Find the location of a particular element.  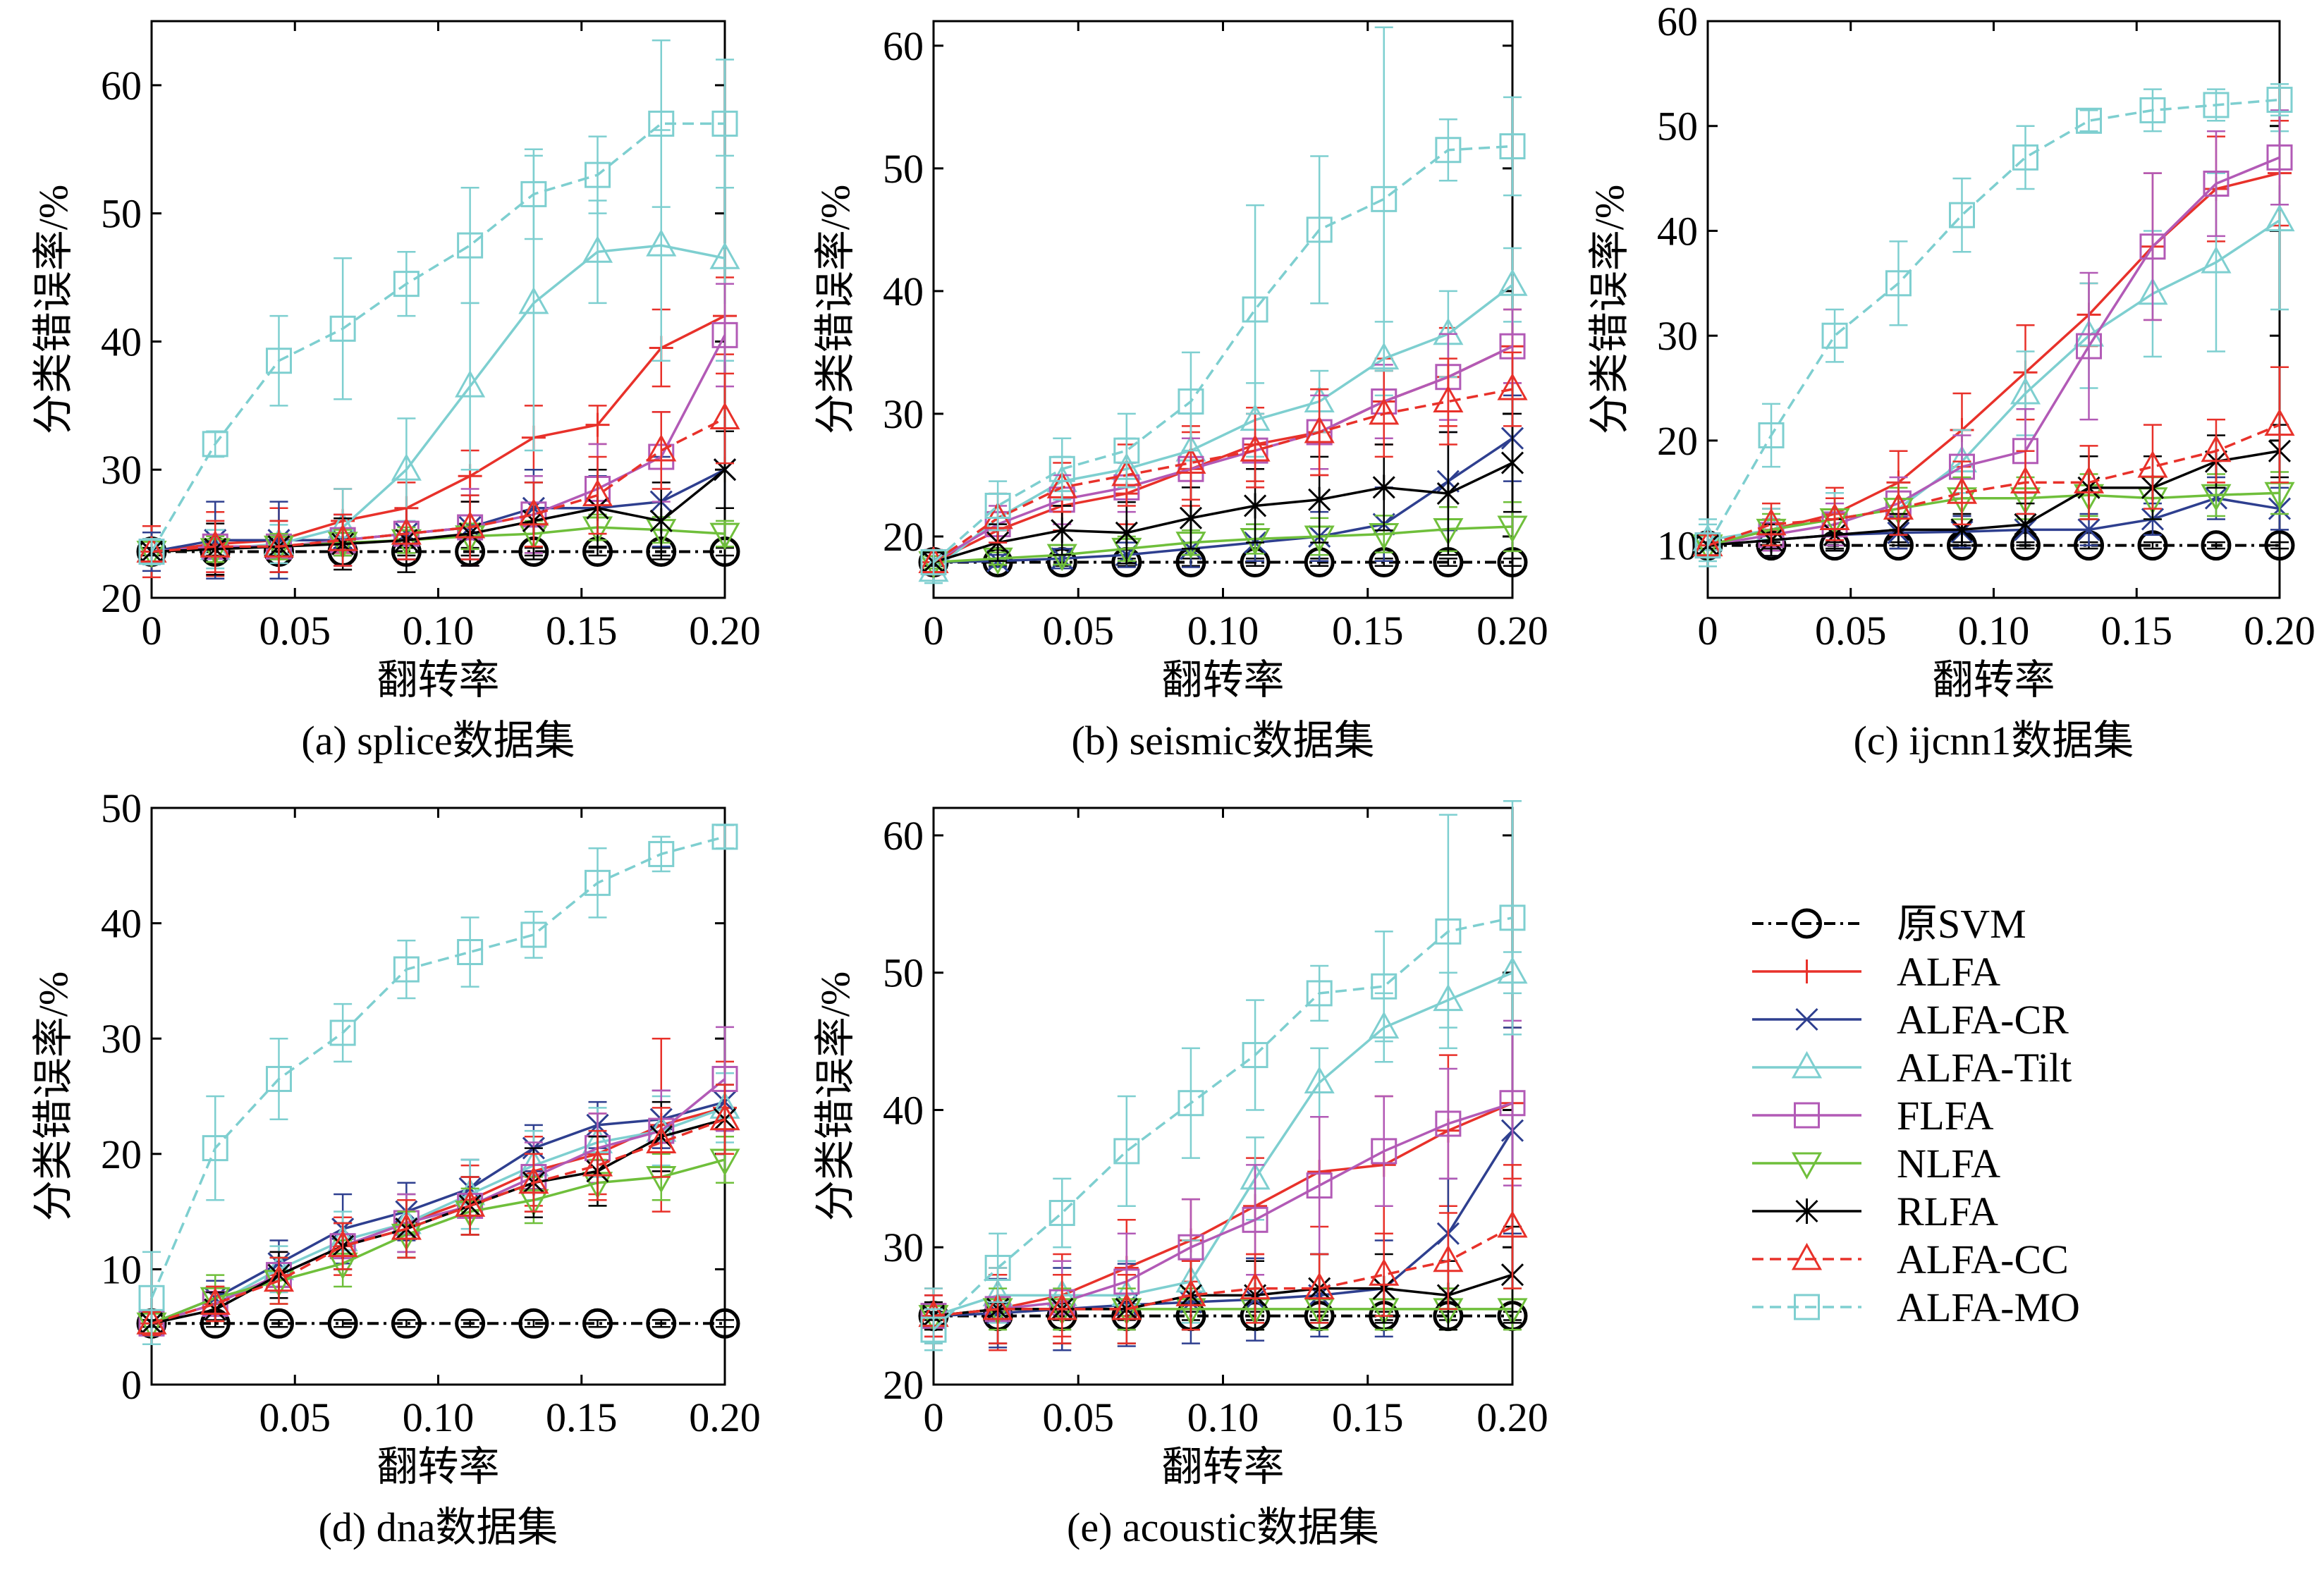

legend-label: NLFA is located at coordinates (1948, 1163).